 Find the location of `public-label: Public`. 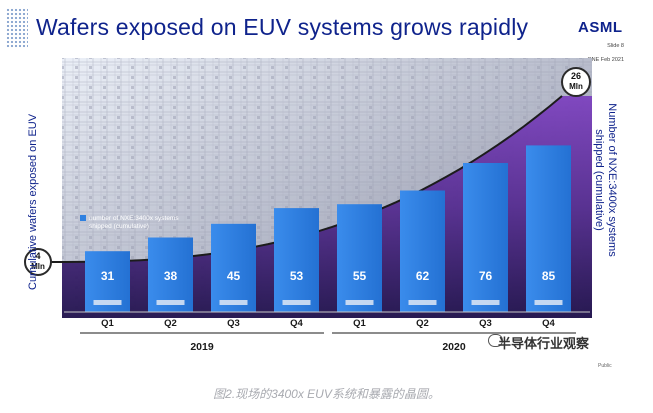

public-label: Public is located at coordinates (605, 366).